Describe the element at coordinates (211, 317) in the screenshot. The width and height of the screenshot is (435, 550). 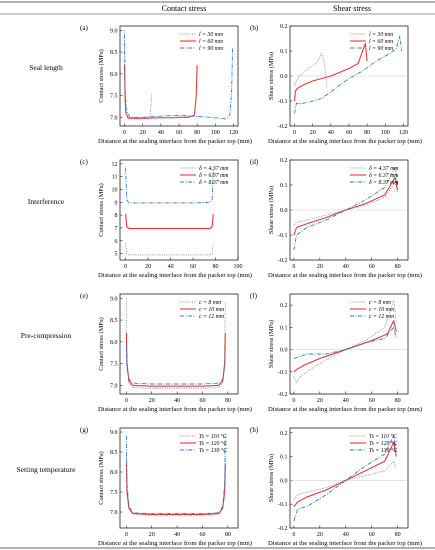
I see `legend-label: c = 12 mm` at that location.